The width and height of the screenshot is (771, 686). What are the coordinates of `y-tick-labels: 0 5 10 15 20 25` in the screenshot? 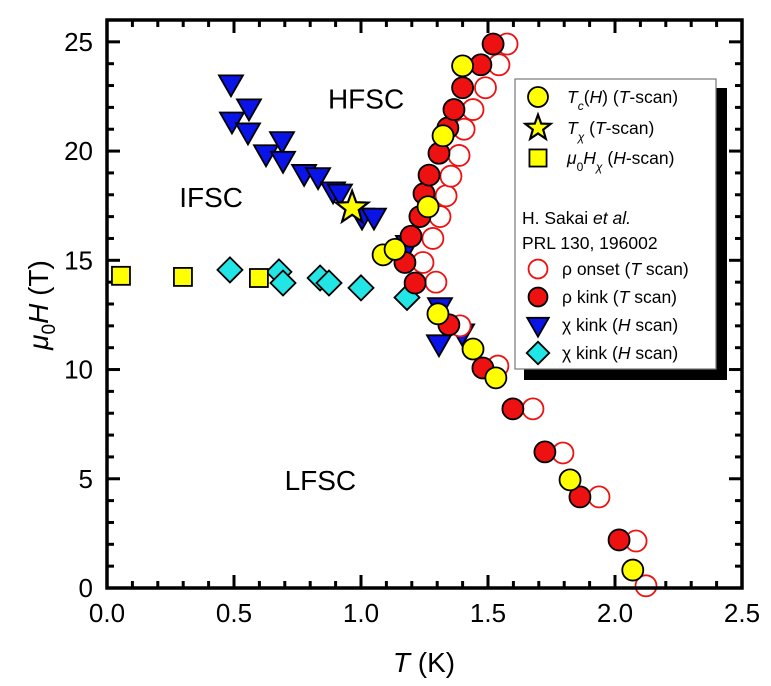 It's located at (78, 315).